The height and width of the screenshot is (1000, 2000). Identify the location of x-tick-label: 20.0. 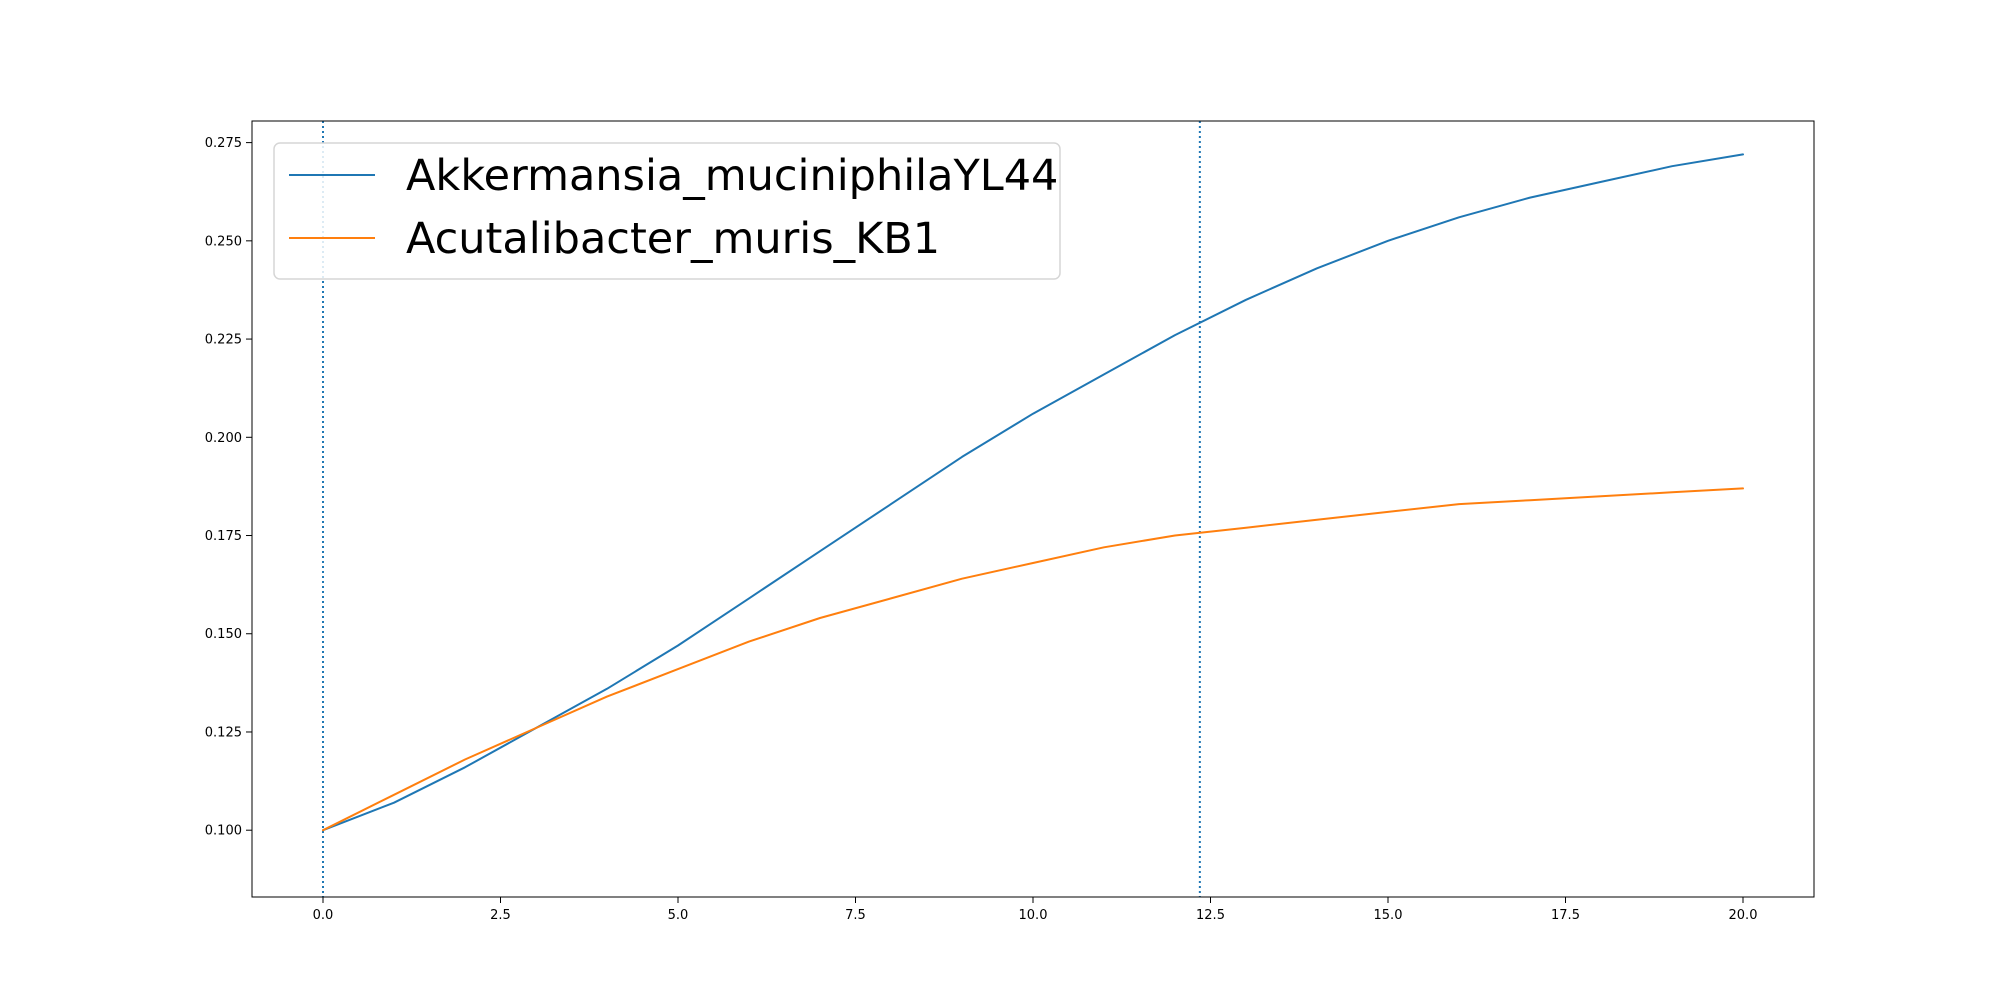
(1743, 915).